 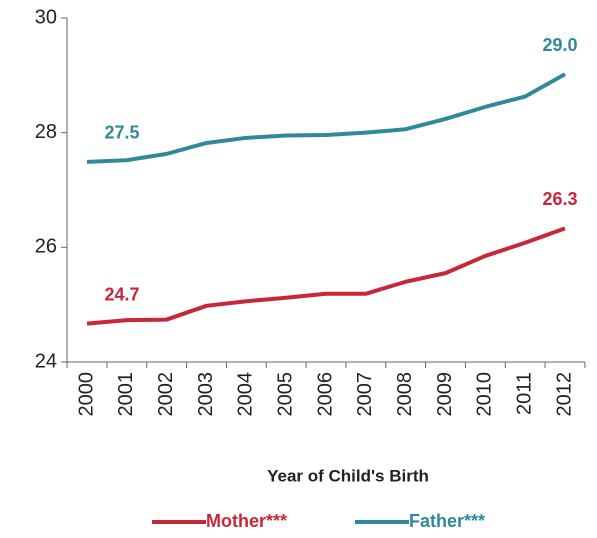 I want to click on x-tick-label: 2006, so click(x=325, y=394).